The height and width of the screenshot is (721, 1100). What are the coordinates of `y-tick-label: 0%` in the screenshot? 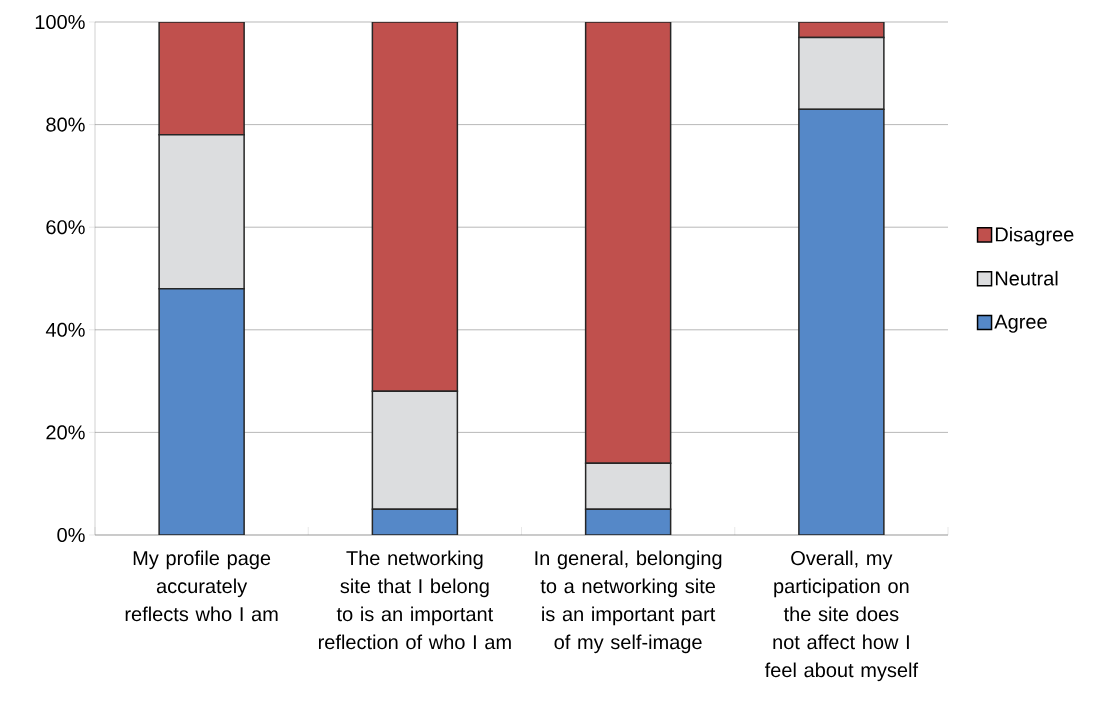 It's located at (71, 535).